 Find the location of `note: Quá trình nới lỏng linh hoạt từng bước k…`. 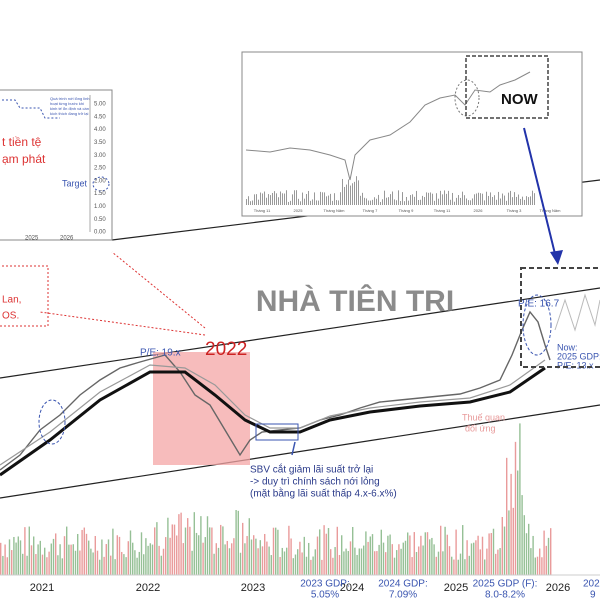

note: Quá trình nới lỏng linh hoạt từng bước k… is located at coordinates (70, 106).